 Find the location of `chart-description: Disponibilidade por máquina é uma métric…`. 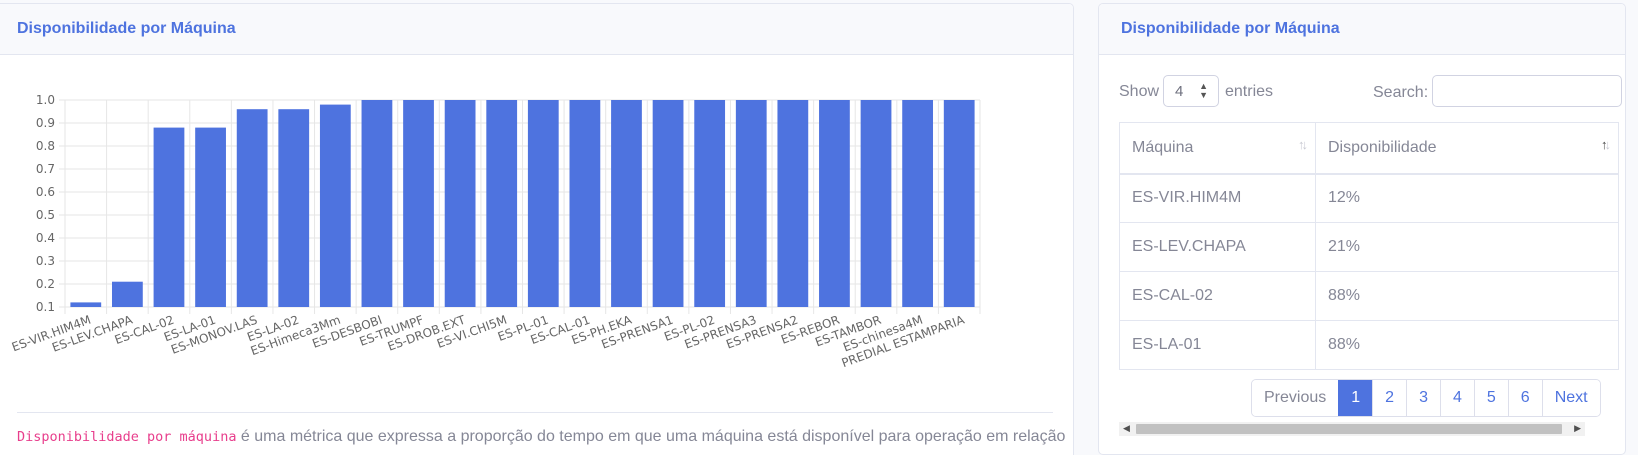

chart-description: Disponibilidade por máquina é uma métric… is located at coordinates (541, 437).